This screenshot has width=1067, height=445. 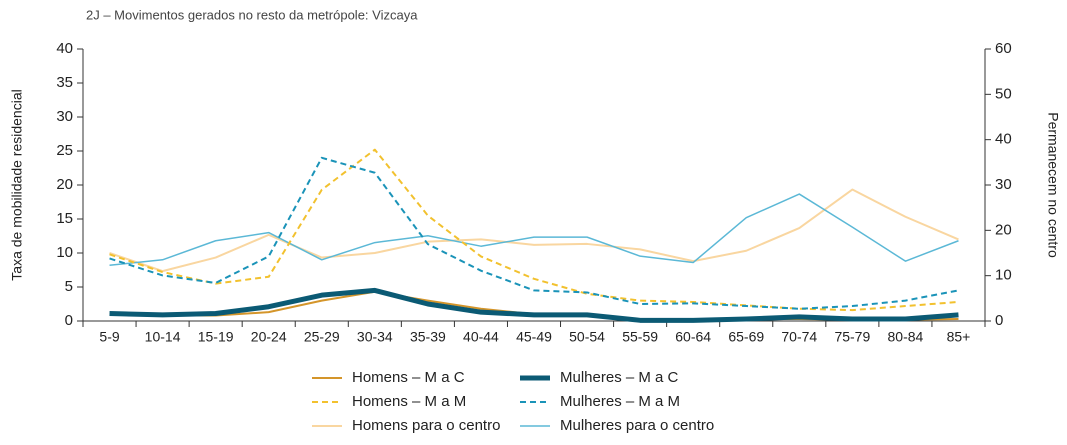 I want to click on legend-label: Mulheres para o centro, so click(x=637, y=425).